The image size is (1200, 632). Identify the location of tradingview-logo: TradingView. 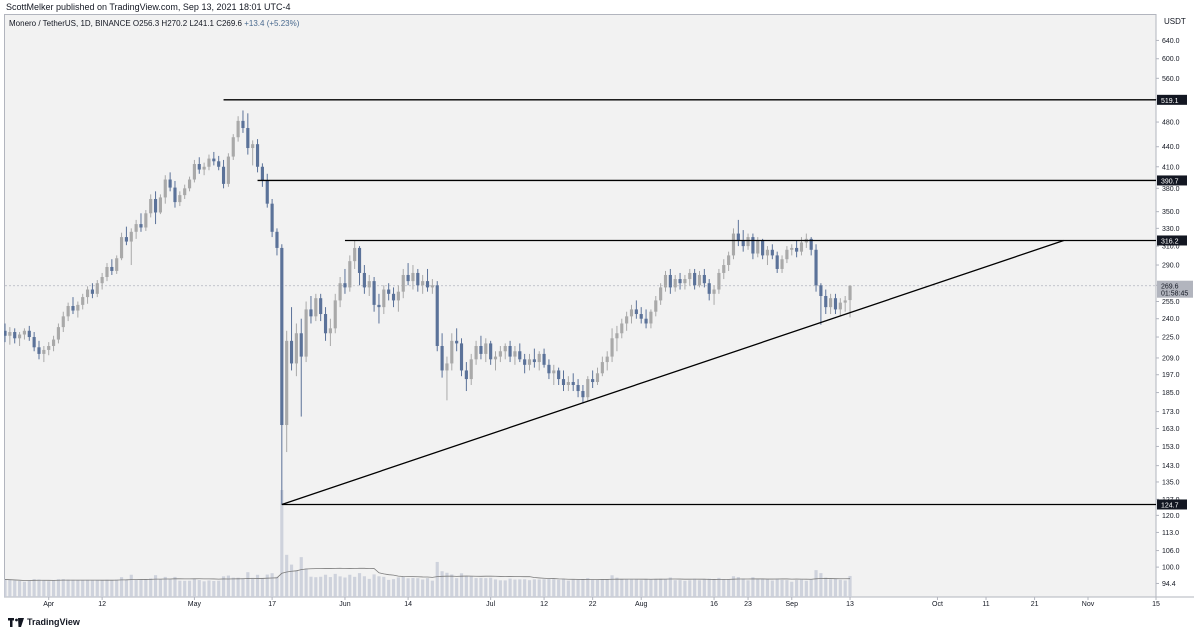
(44, 622).